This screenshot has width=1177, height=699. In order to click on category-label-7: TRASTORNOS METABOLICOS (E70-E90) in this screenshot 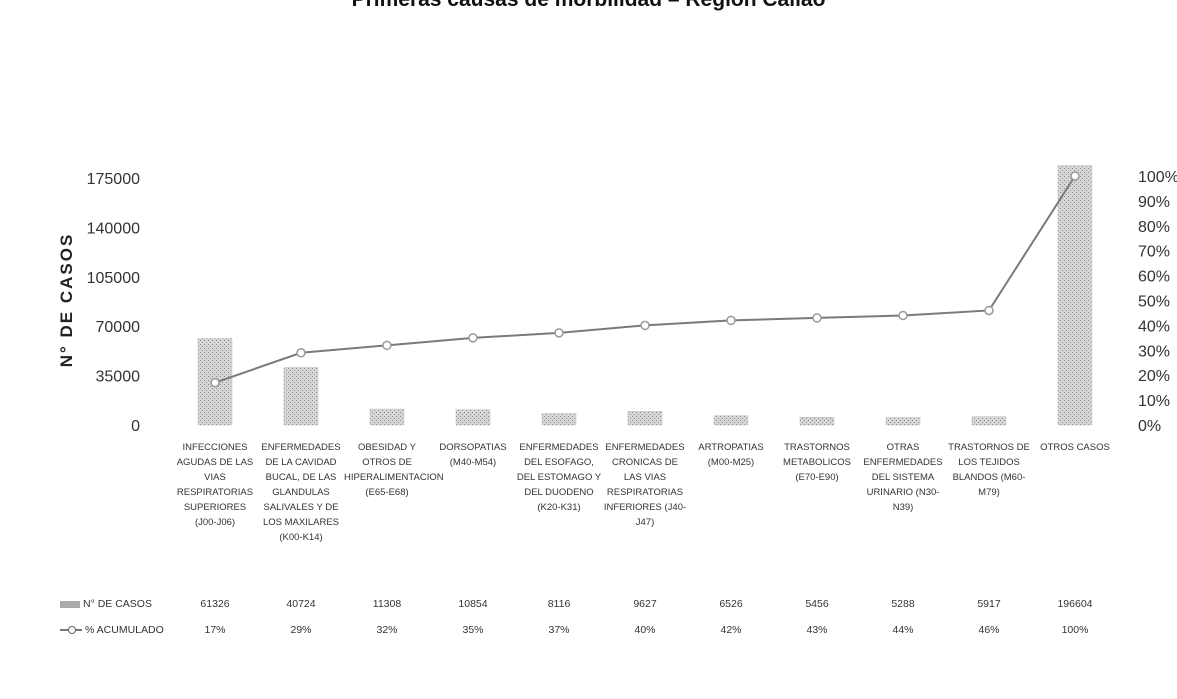, I will do `click(817, 462)`.